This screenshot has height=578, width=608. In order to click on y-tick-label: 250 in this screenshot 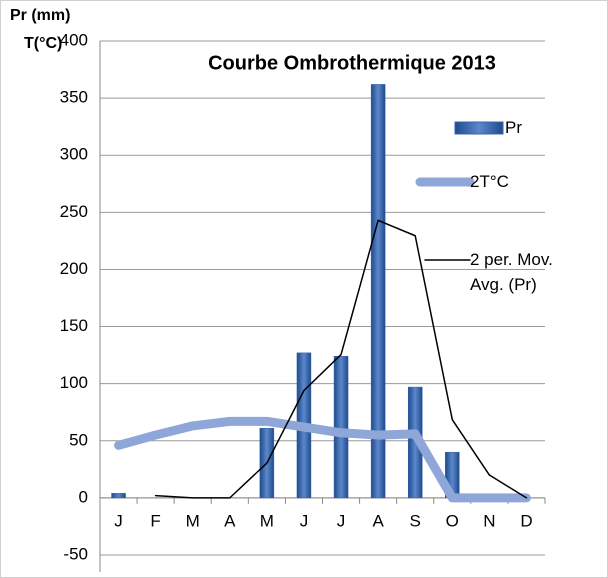, I will do `click(74, 211)`.